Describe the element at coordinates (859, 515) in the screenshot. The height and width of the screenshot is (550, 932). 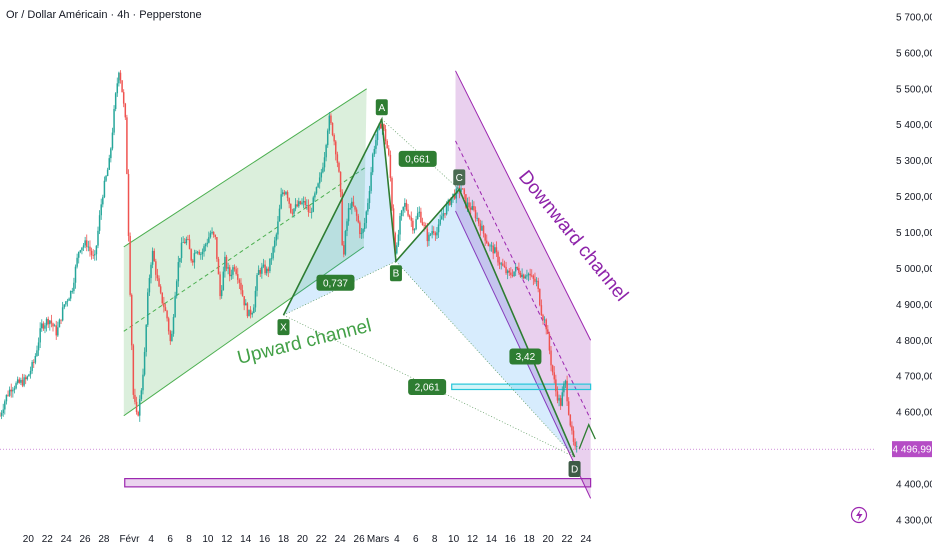
I see `lightning-icon-bolt` at that location.